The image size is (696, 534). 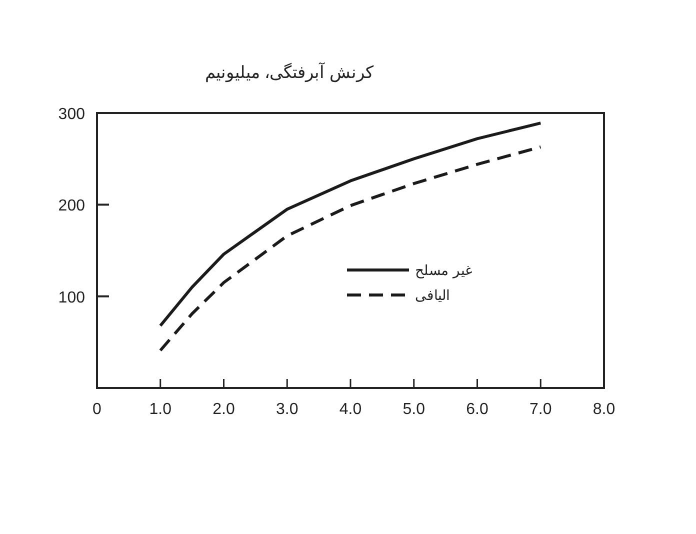 I want to click on x-tick-label: 2.0, so click(x=223, y=409).